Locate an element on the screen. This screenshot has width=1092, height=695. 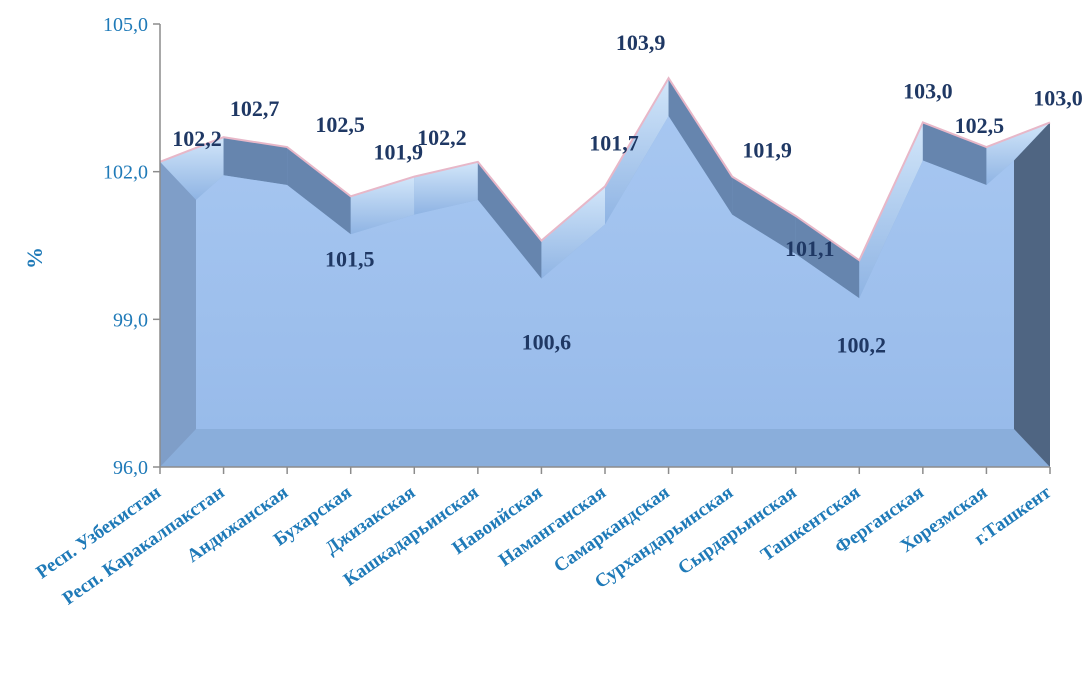
data-label: 101,7 is located at coordinates (614, 142).